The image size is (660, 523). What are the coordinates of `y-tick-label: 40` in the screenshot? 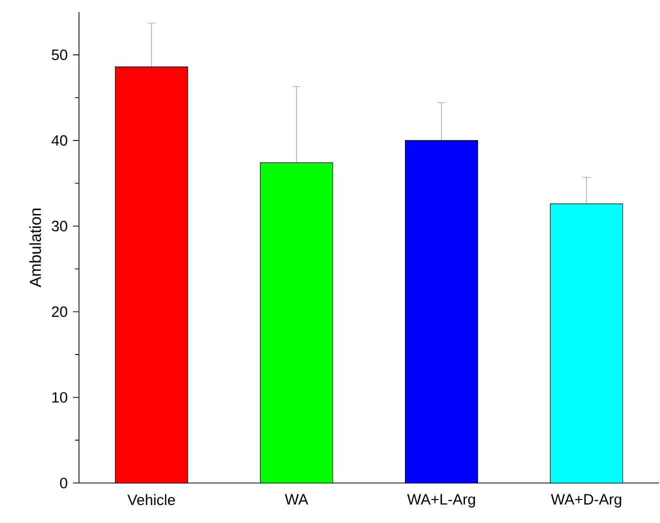 It's located at (60, 140).